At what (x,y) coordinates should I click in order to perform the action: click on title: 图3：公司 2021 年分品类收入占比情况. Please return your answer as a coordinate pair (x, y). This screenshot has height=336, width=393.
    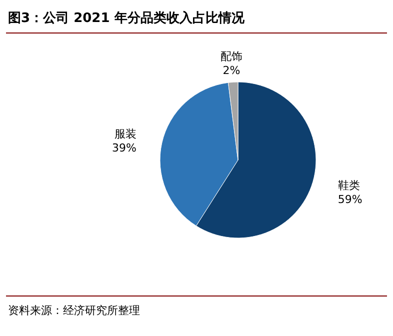
    Looking at the image, I should click on (126, 18).